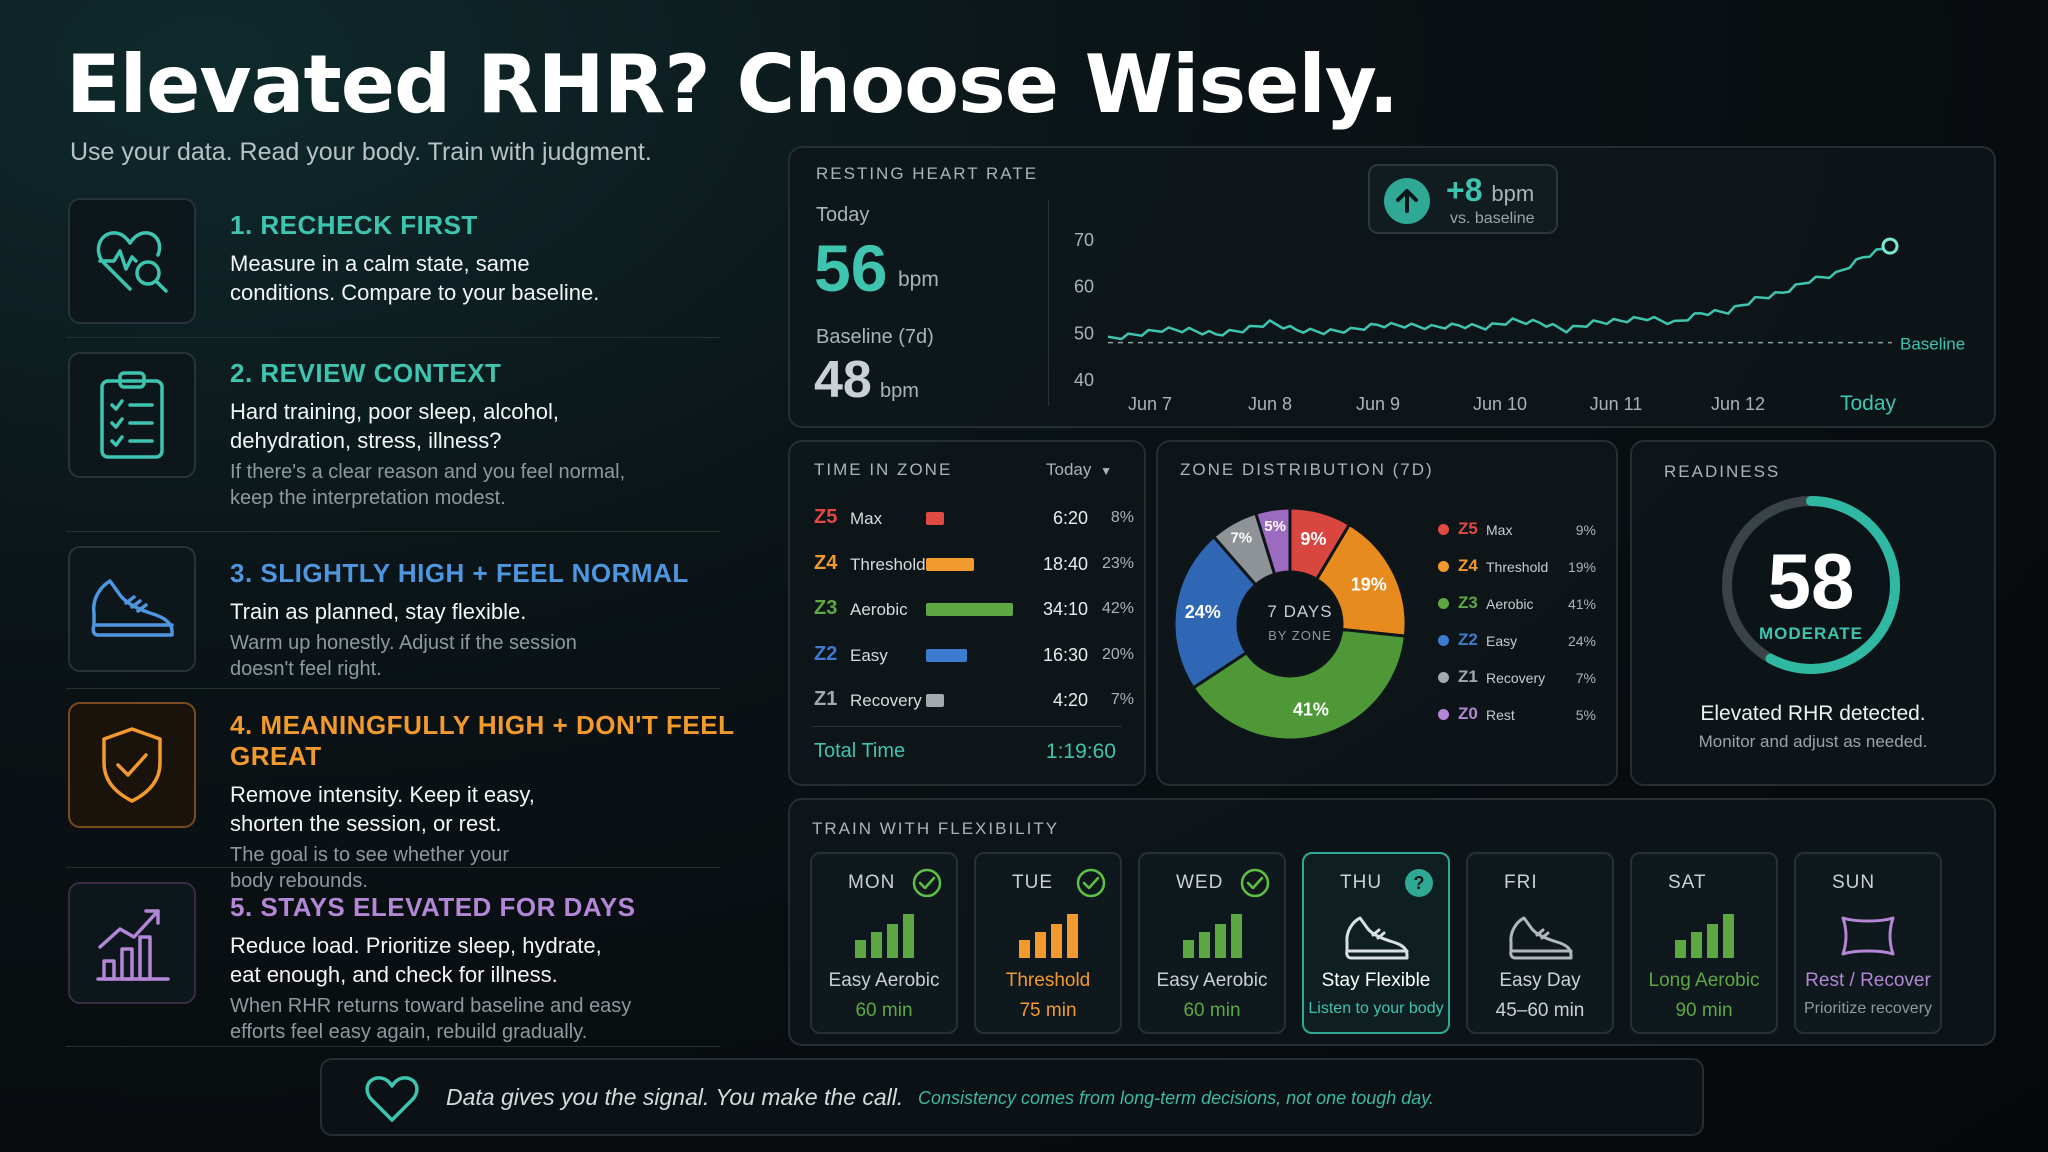  I want to click on zone-name: Easy, so click(869, 655).